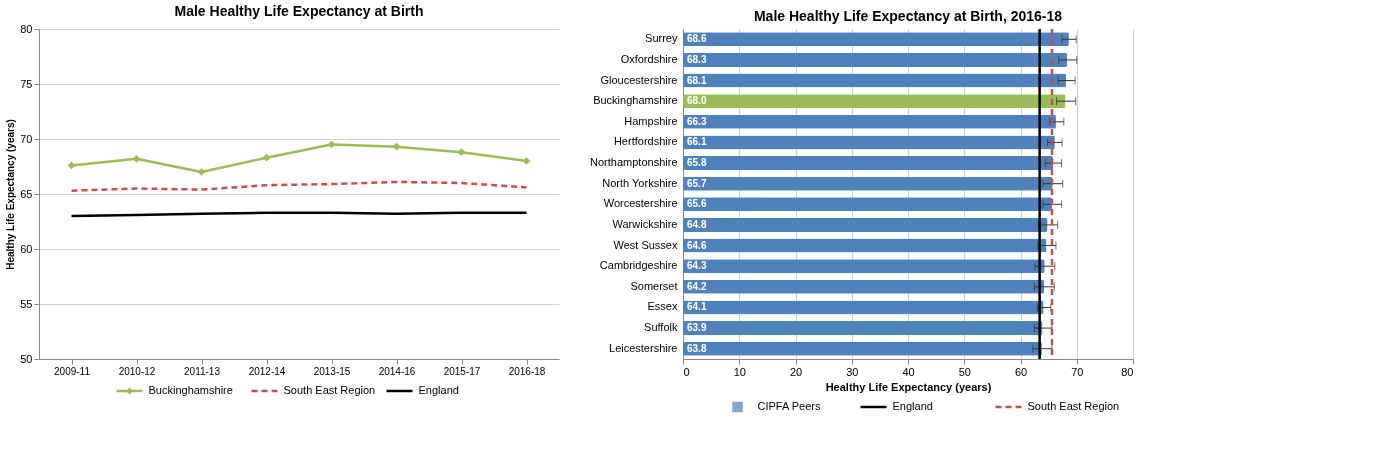 The width and height of the screenshot is (1373, 472). I want to click on y-tick-label: 50, so click(26, 358).